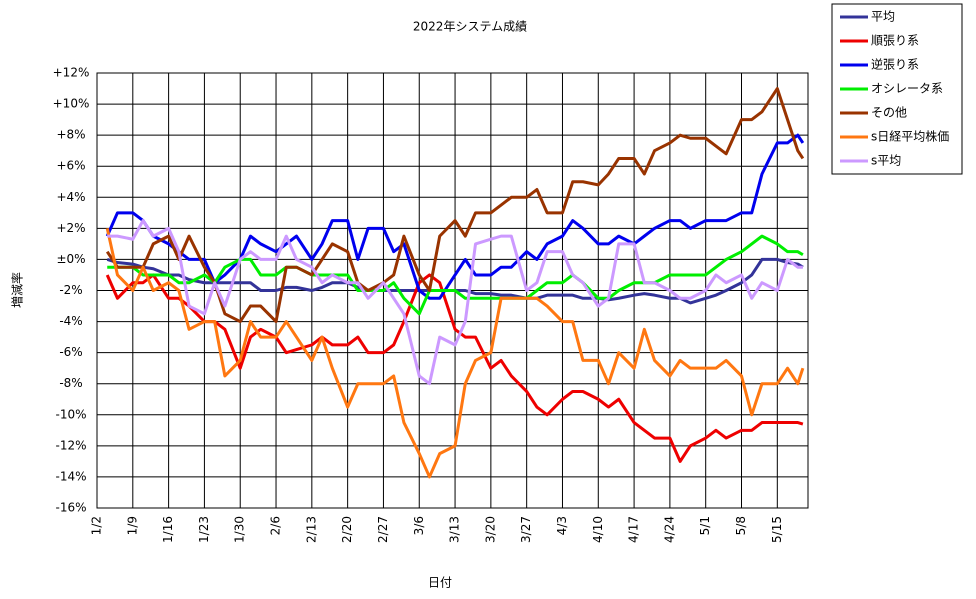 Image resolution: width=976 pixels, height=599 pixels. What do you see at coordinates (276, 525) in the screenshot?
I see `x-tick-label: 2/6` at bounding box center [276, 525].